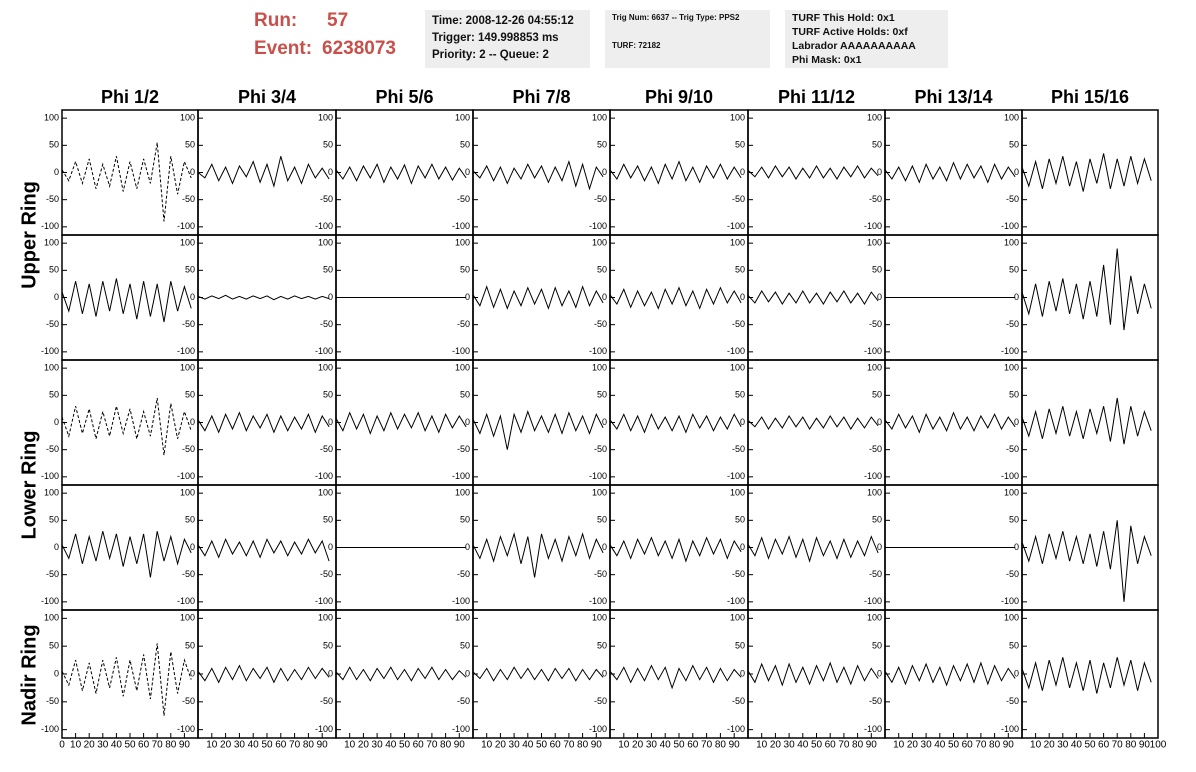 This screenshot has height=772, width=1196. What do you see at coordinates (283, 48) in the screenshot?
I see `event-label: Event:` at bounding box center [283, 48].